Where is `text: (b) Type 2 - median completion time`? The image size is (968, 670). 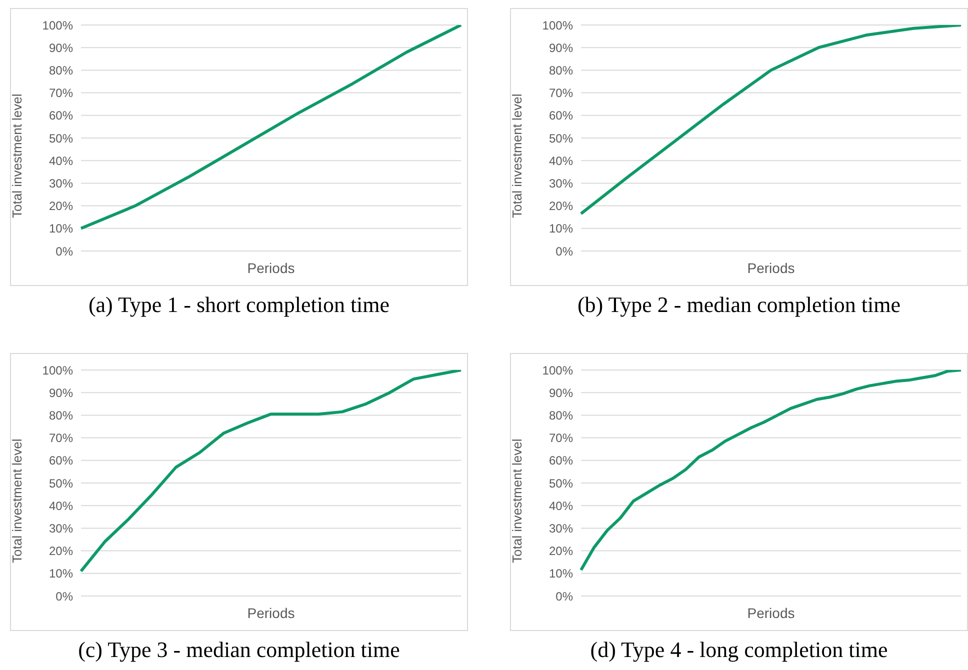
text: (b) Type 2 - median completion time is located at coordinates (739, 305).